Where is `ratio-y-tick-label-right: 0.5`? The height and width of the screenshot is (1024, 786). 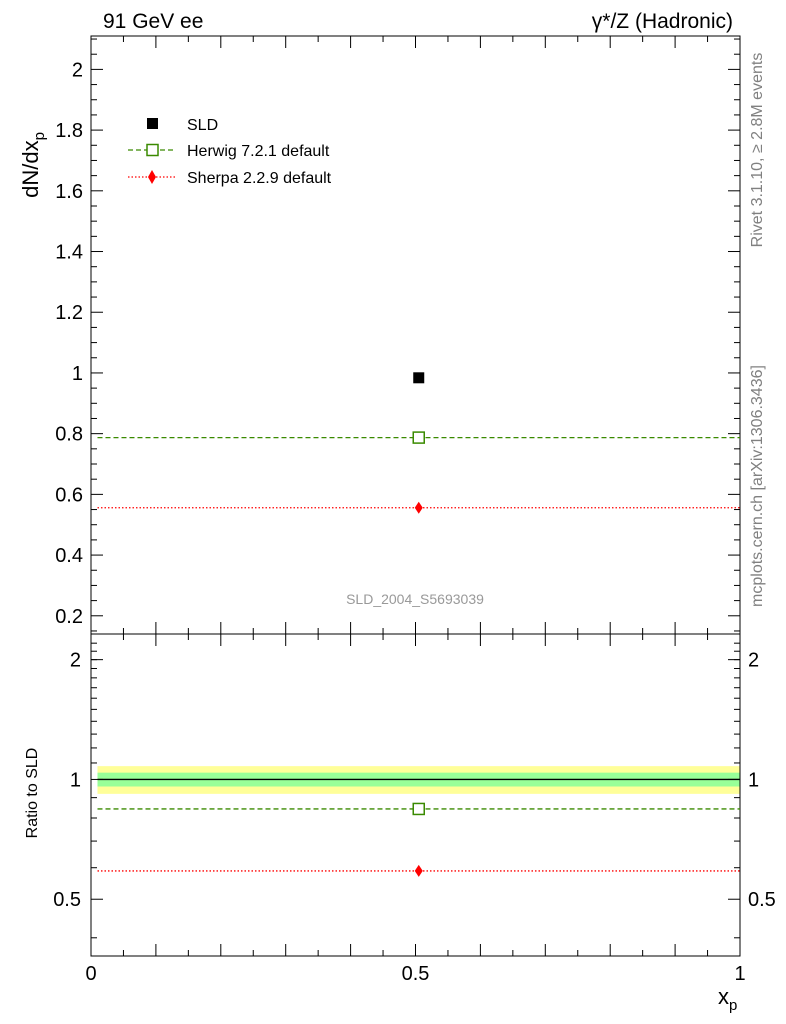 ratio-y-tick-label-right: 0.5 is located at coordinates (762, 900).